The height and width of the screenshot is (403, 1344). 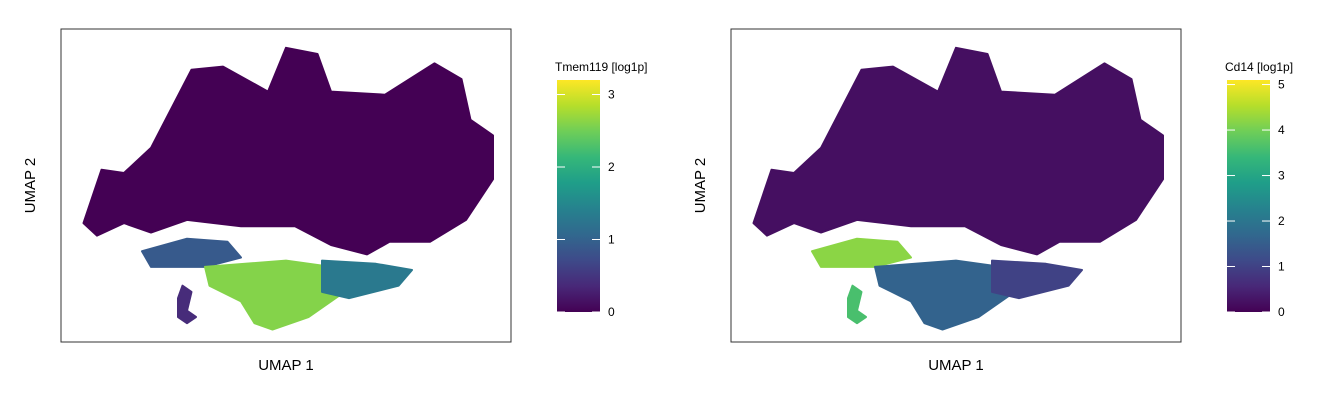 I want to click on colorbar-legend: Cd14 [log1p] 0 1 2 3 4 5, so click(x=1259, y=189).